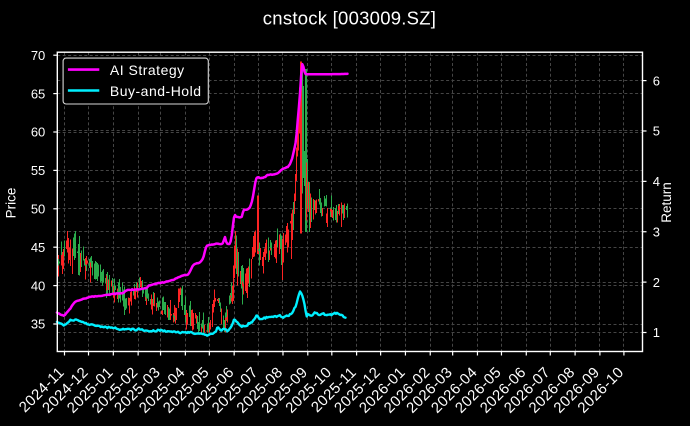 The height and width of the screenshot is (426, 690). What do you see at coordinates (656, 332) in the screenshot?
I see `svg-text: 1` at bounding box center [656, 332].